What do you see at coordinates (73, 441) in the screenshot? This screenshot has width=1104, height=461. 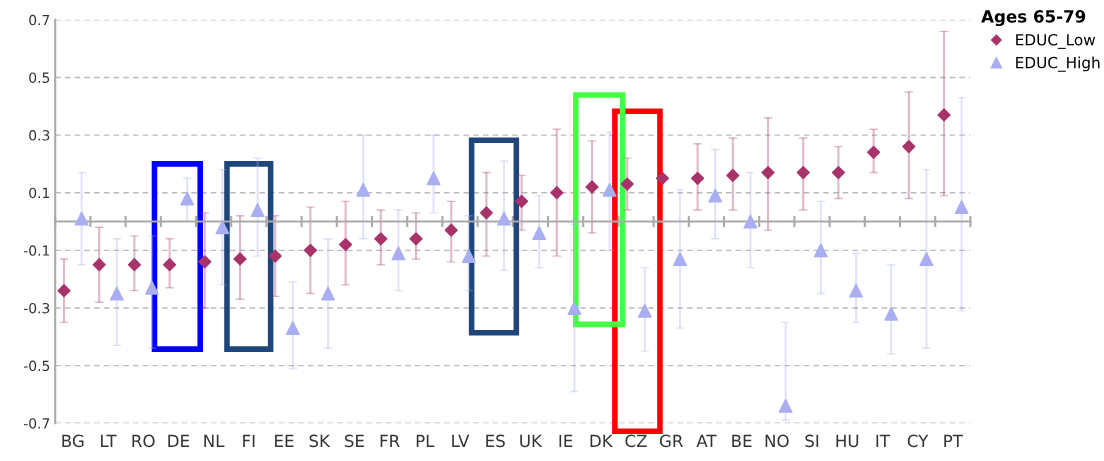 I see `x-tick-label: BG` at bounding box center [73, 441].